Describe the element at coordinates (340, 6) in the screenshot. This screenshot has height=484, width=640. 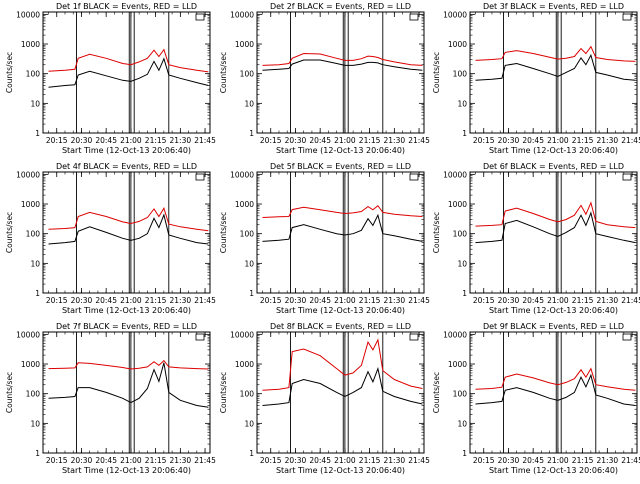
I see `panel-title: Det 2f BLACK = Events, RED = LLD` at that location.